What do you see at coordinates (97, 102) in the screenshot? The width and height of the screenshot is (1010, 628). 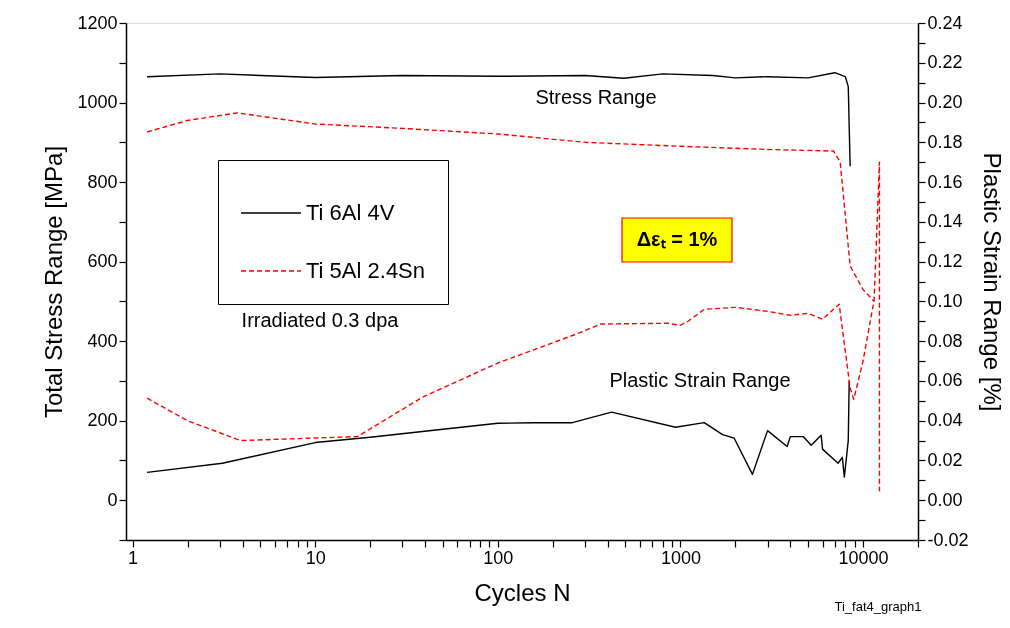 I see `y-tick-label: 1000` at bounding box center [97, 102].